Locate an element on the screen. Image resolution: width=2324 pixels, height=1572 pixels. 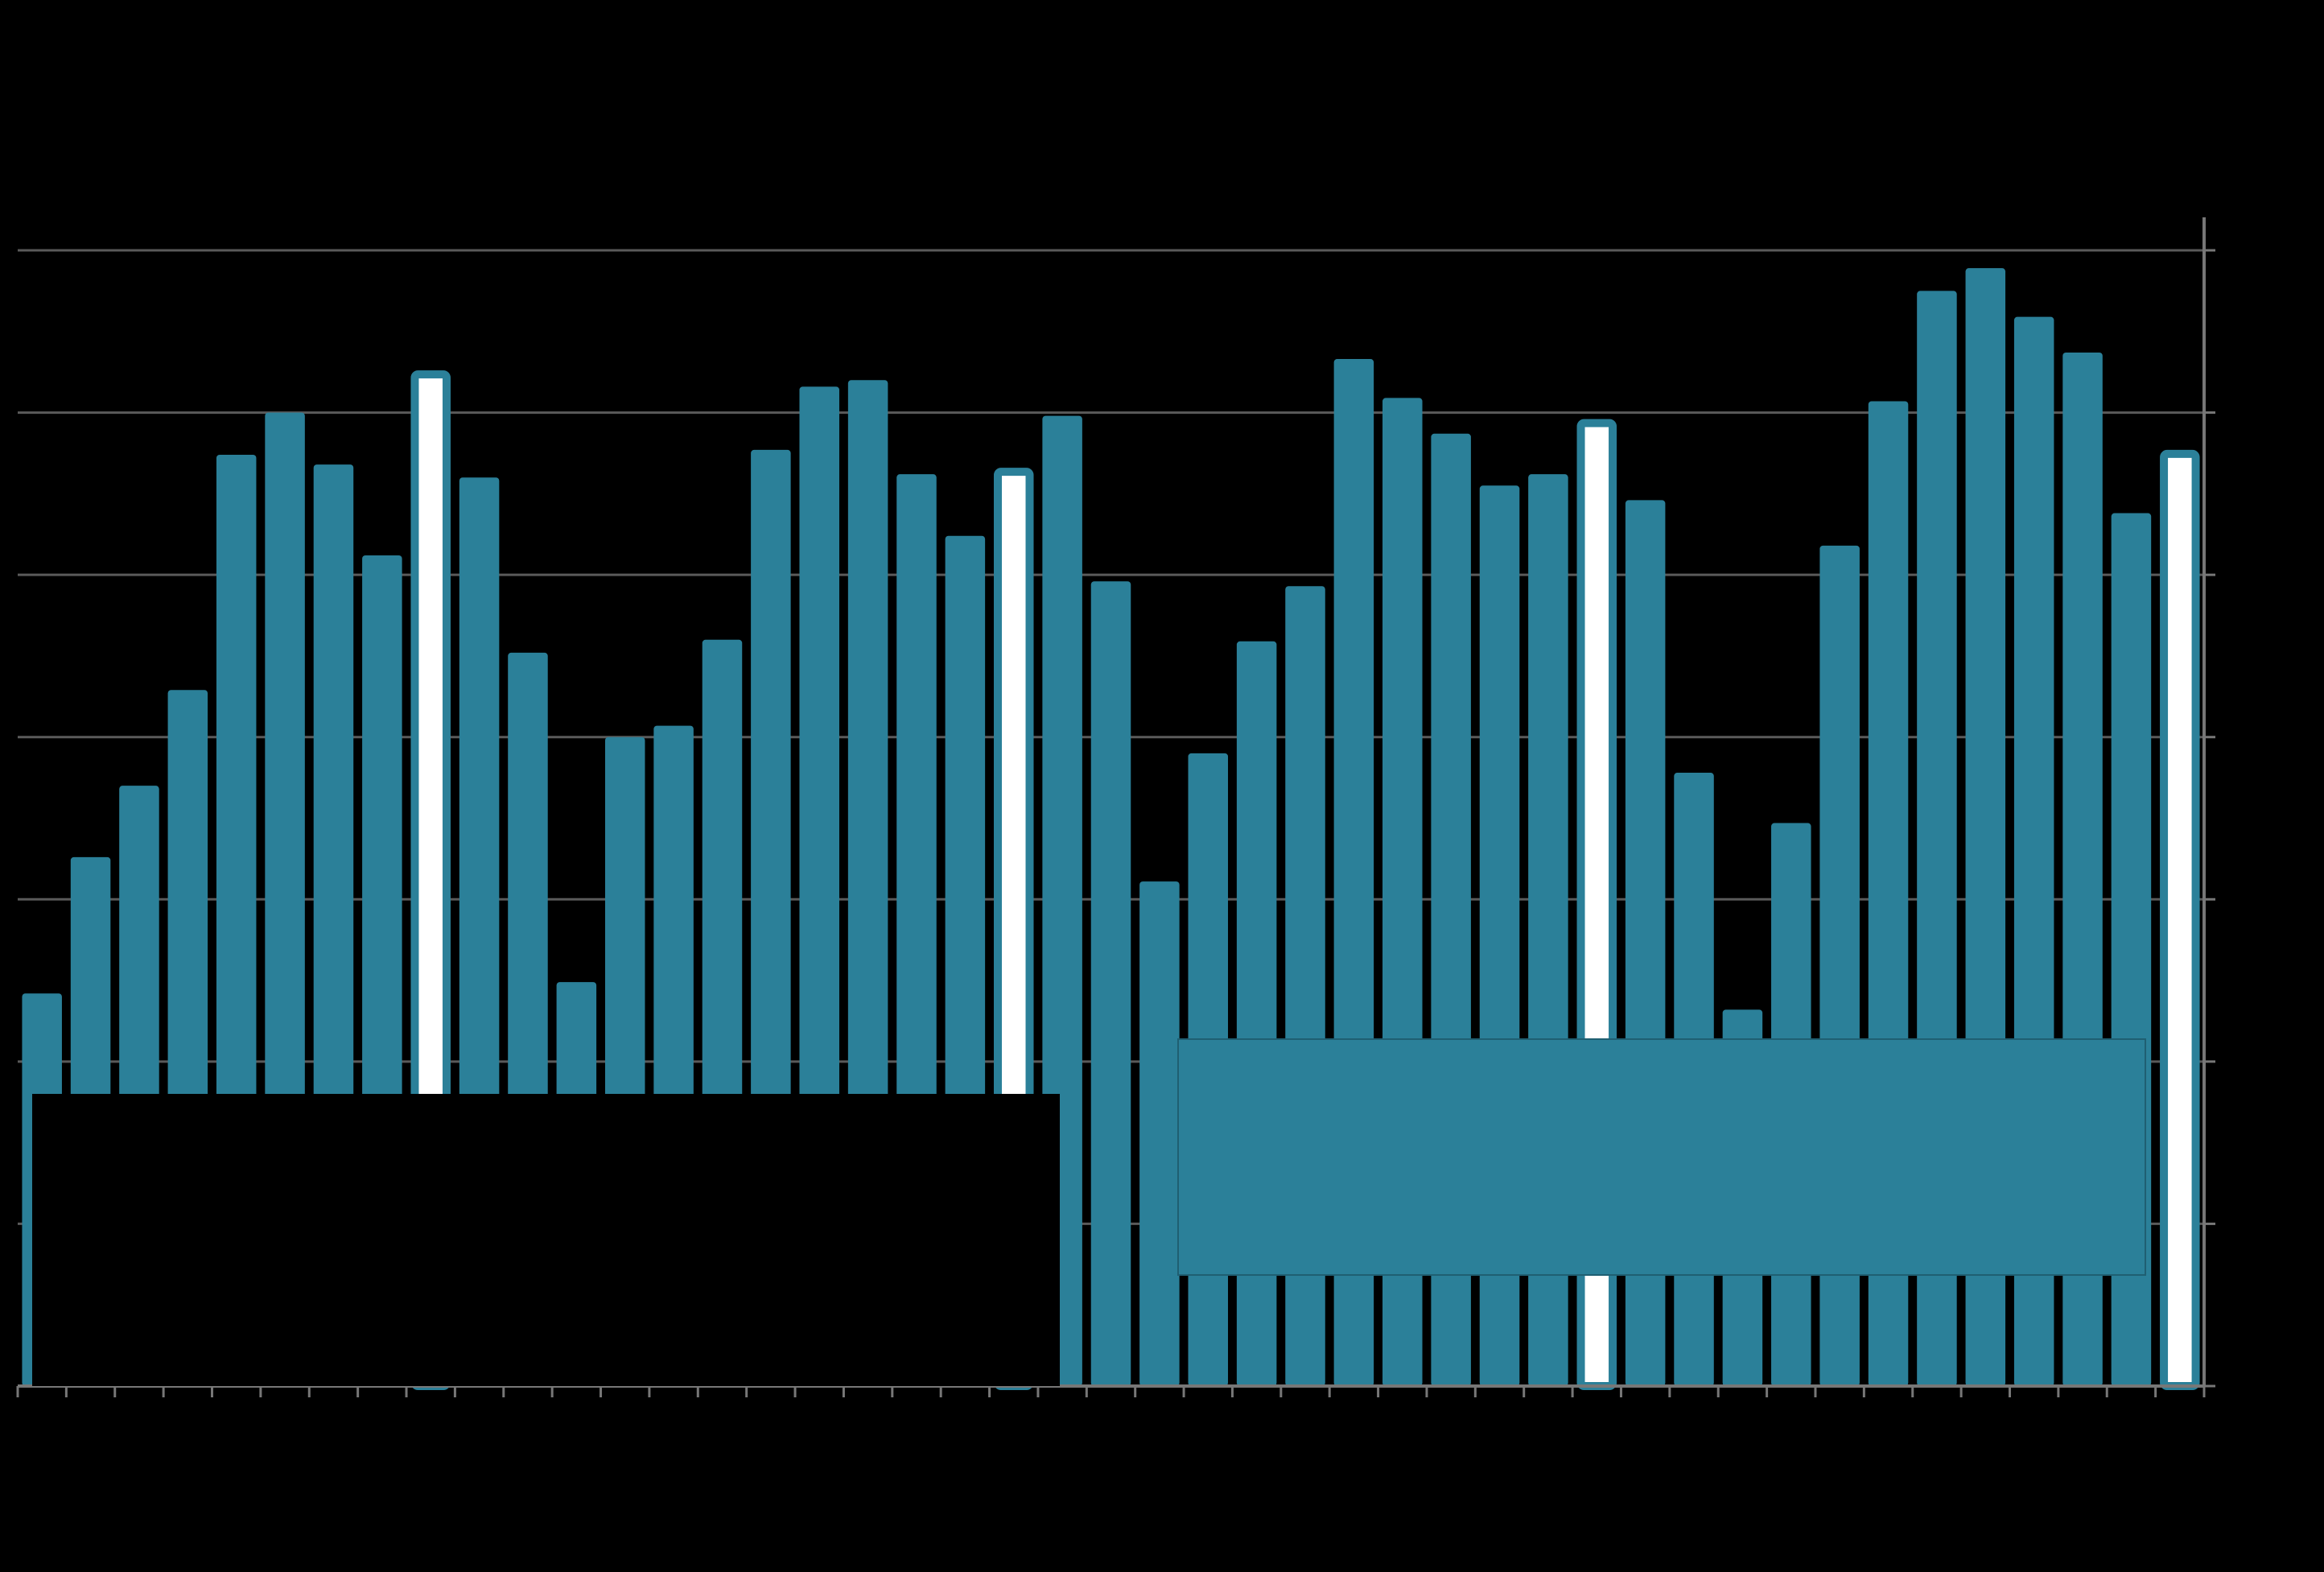
legend-box is located at coordinates (546, 1240).